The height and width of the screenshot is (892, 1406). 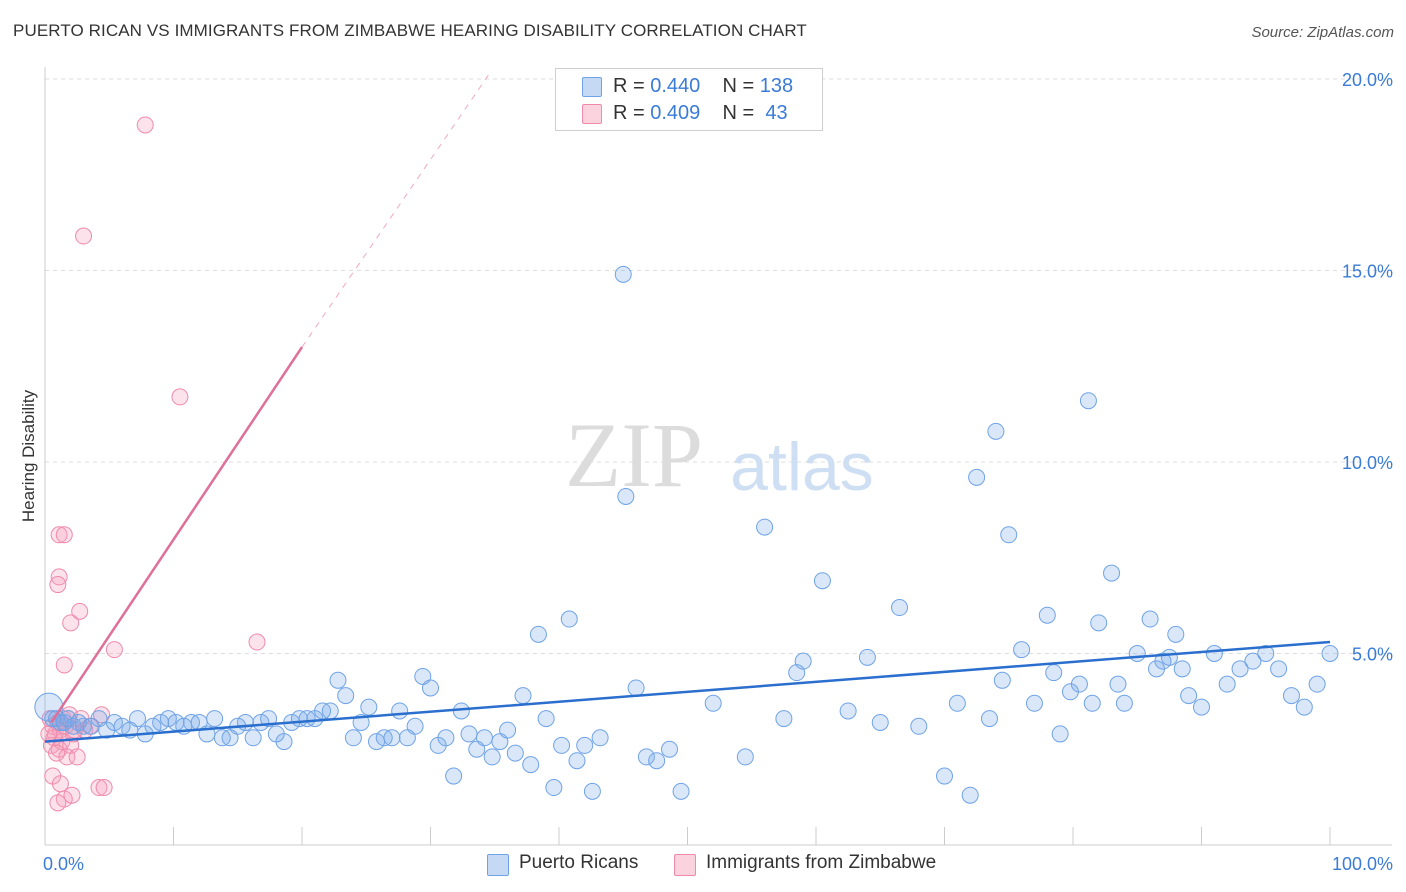 What do you see at coordinates (802, 467) in the screenshot?
I see `watermark-atlas: atlas` at bounding box center [802, 467].